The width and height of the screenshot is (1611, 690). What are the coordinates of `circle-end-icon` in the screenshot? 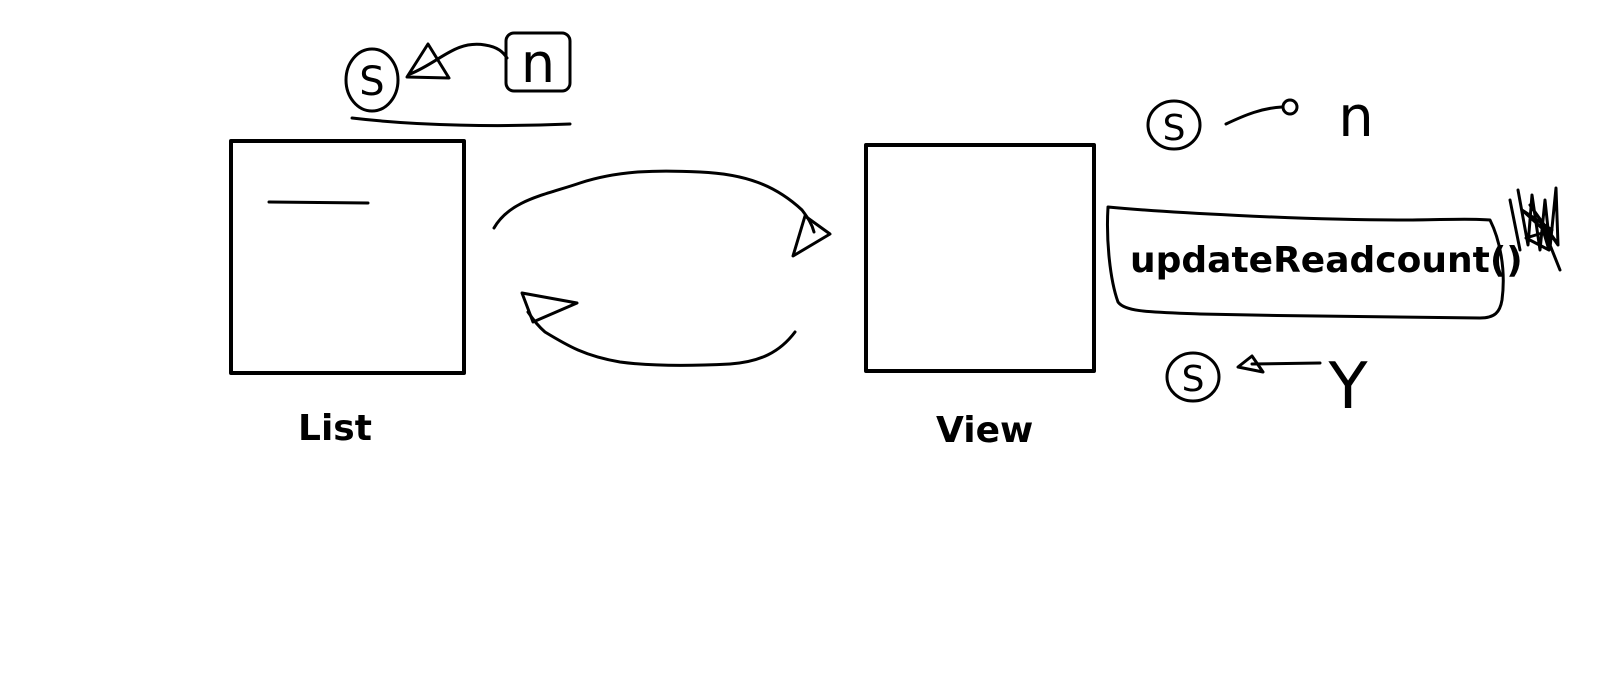 It's located at (1290, 107).